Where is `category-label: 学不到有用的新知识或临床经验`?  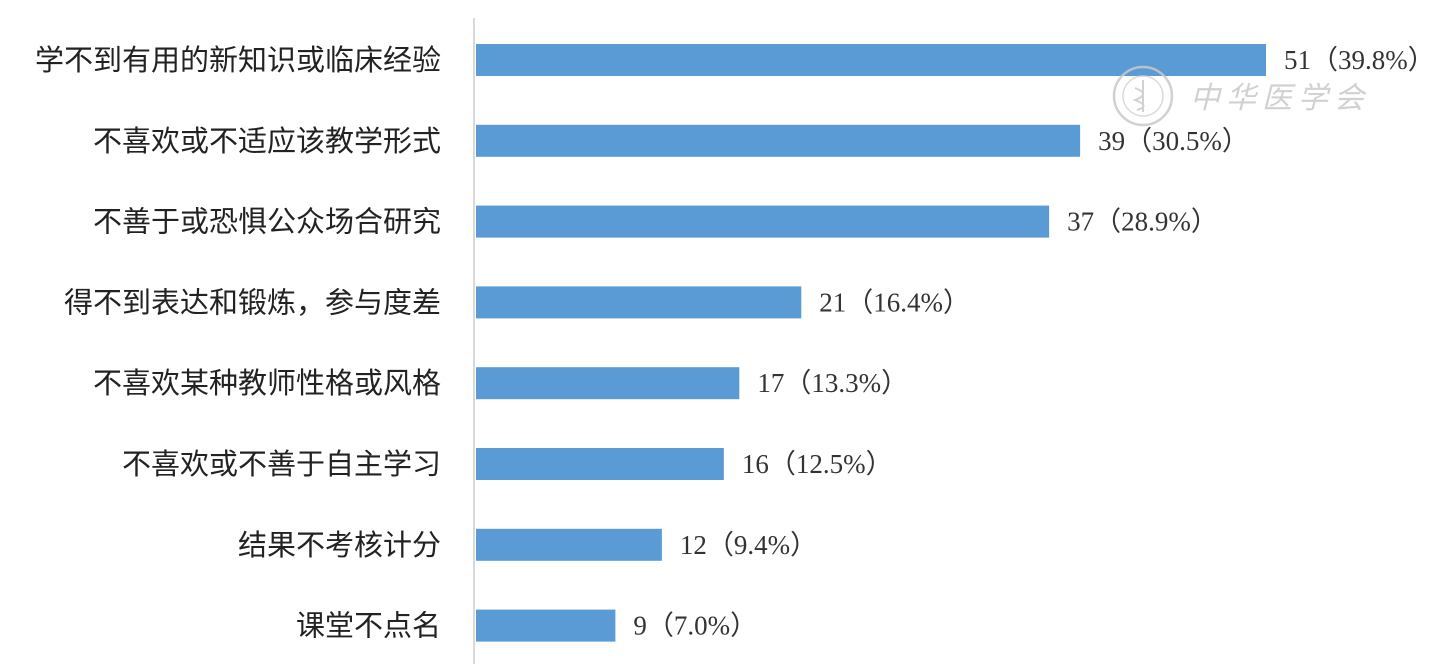
category-label: 学不到有用的新知识或临床经验 is located at coordinates (238, 60).